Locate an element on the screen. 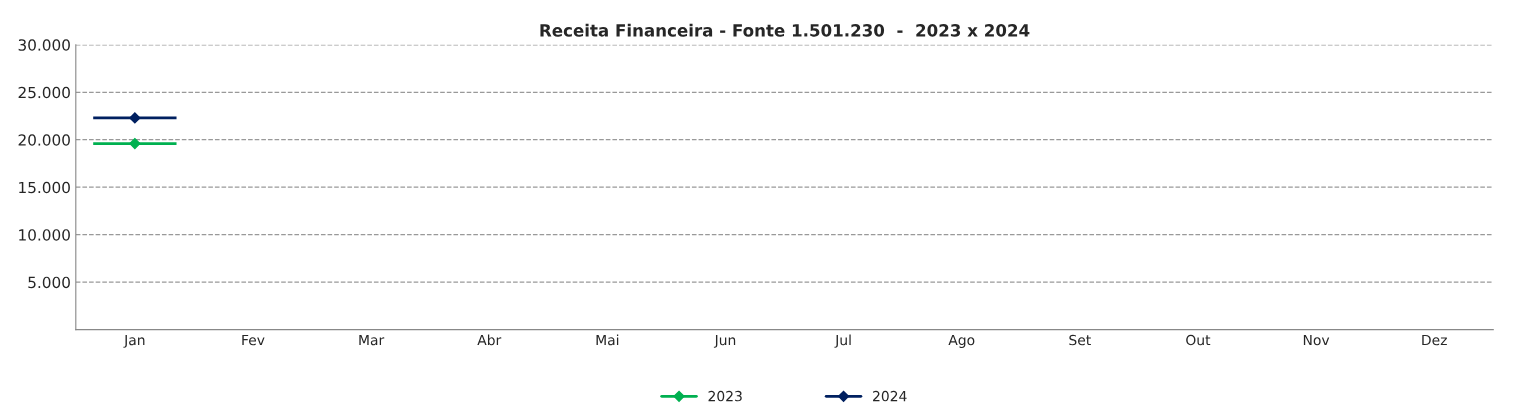  x-tick-label: Ago is located at coordinates (961, 341).